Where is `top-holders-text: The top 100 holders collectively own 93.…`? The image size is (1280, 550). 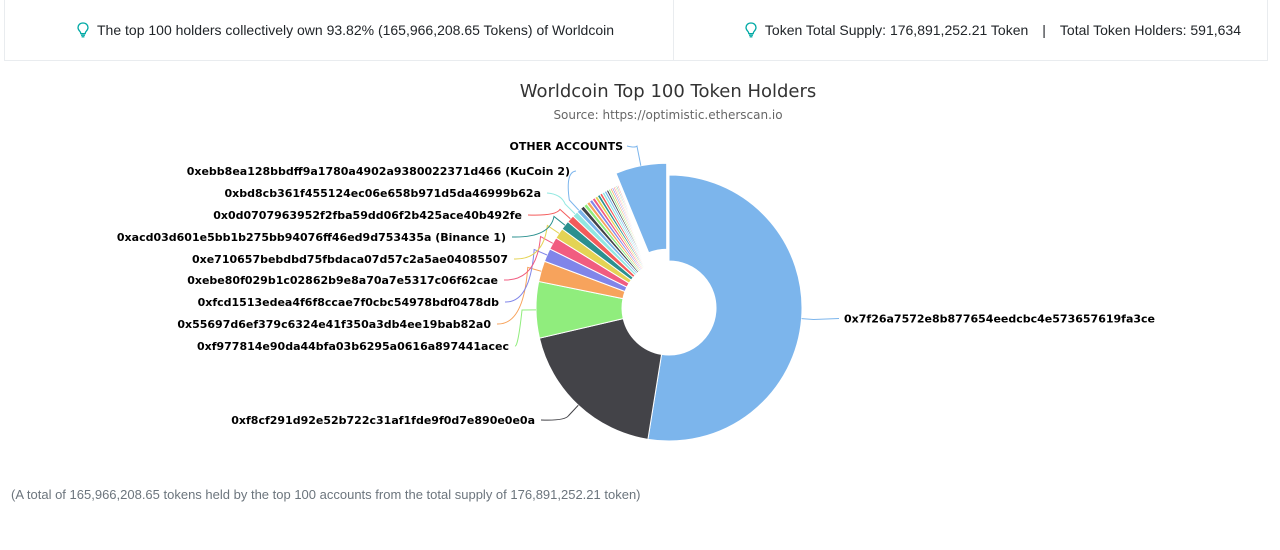 top-holders-text: The top 100 holders collectively own 93.… is located at coordinates (356, 30).